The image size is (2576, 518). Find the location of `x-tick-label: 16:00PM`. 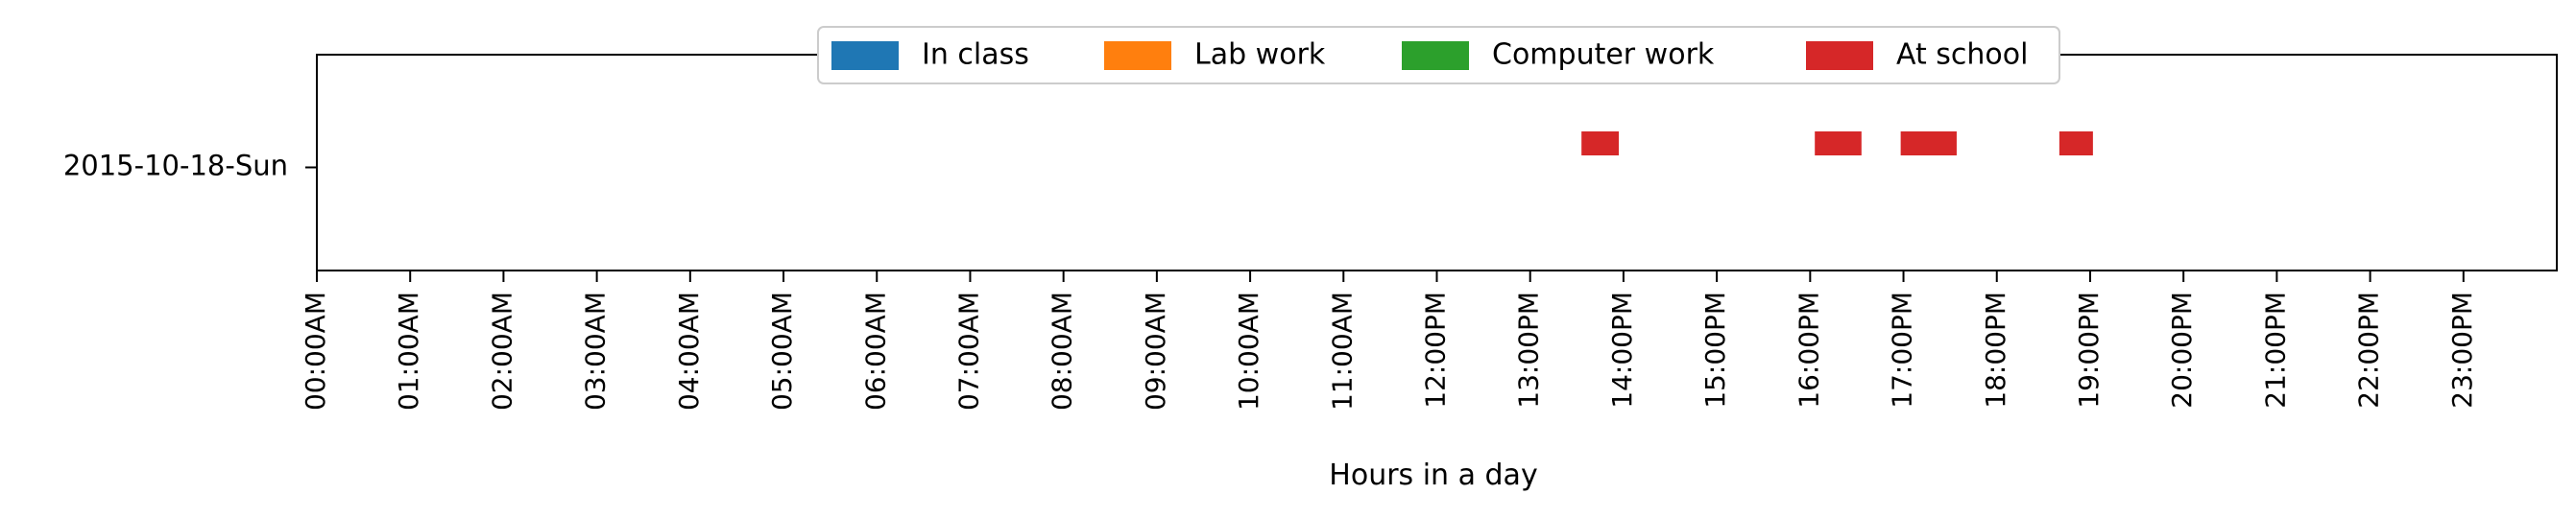

x-tick-label: 16:00PM is located at coordinates (1808, 350).